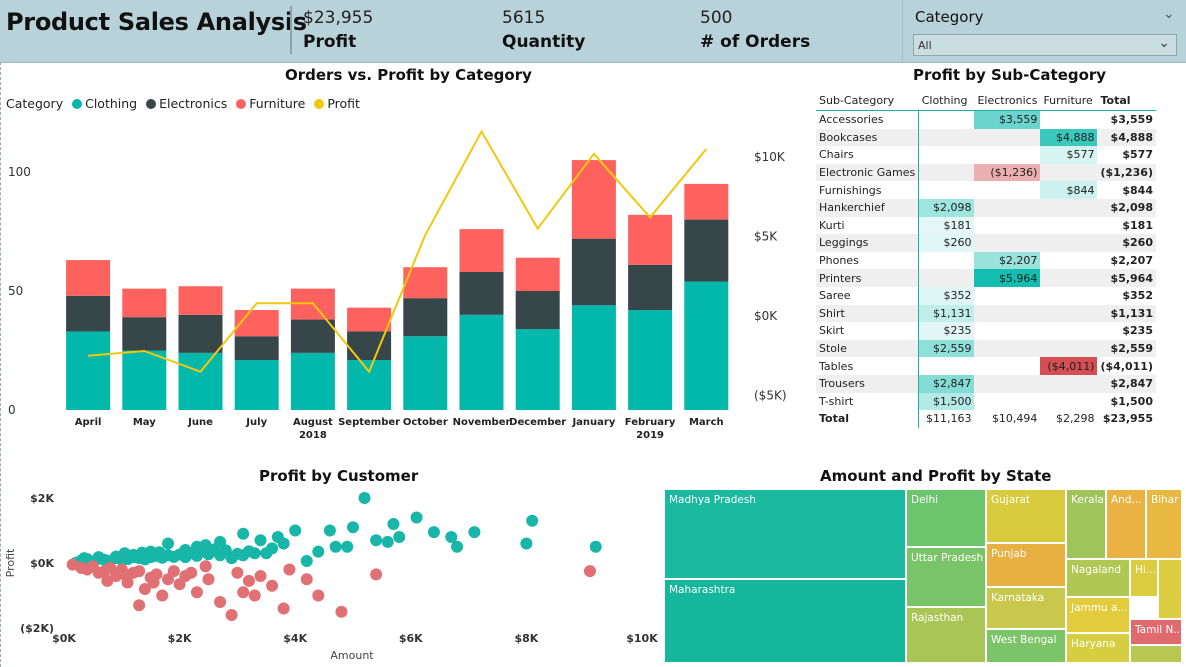  I want to click on subcategory-cell: Electronic Games, so click(867, 172).